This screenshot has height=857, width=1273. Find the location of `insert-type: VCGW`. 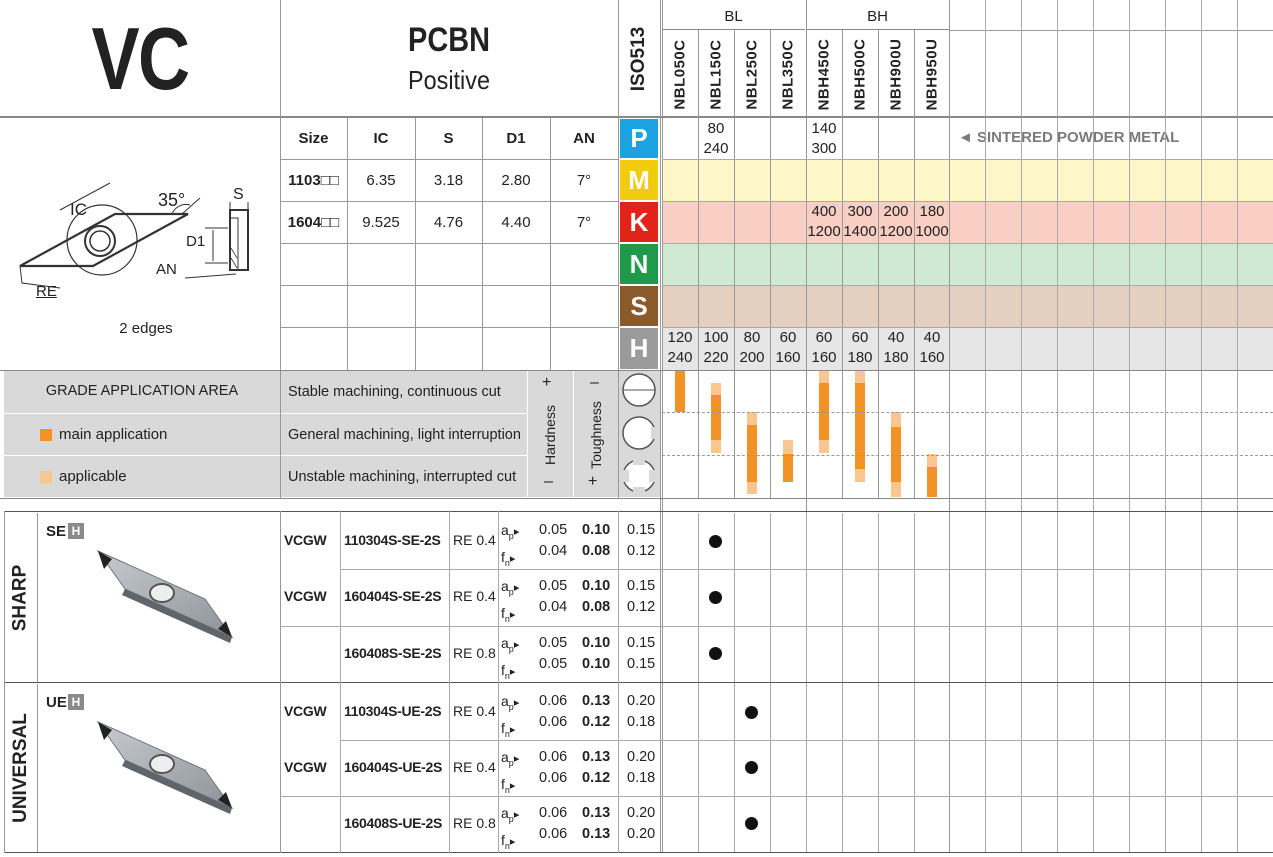

insert-type: VCGW is located at coordinates (305, 767).